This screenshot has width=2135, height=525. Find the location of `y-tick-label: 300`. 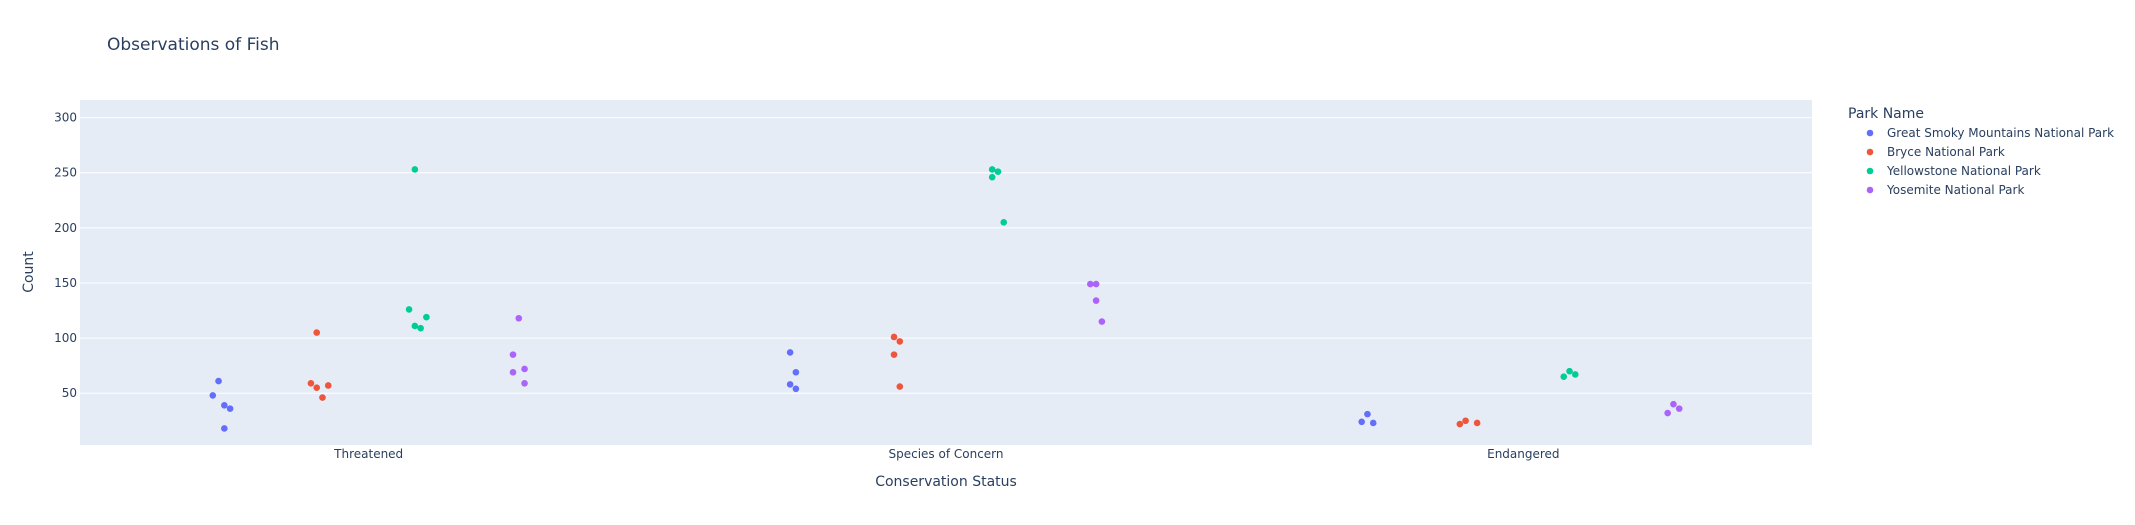

y-tick-label: 300 is located at coordinates (65, 118).